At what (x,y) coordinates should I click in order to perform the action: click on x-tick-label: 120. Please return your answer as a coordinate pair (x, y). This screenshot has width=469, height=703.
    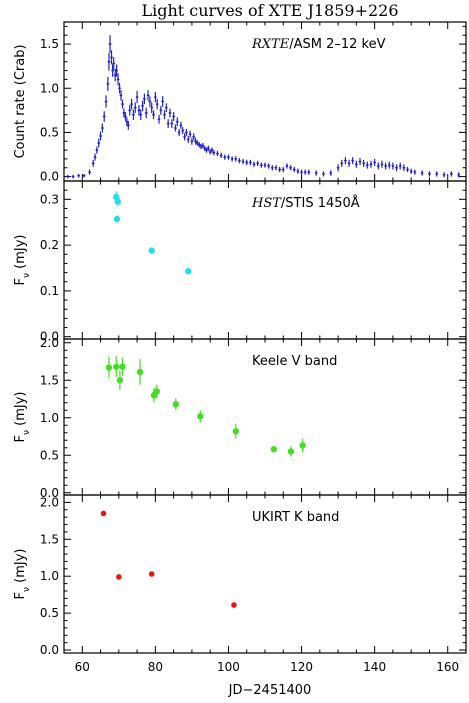
    Looking at the image, I should click on (301, 667).